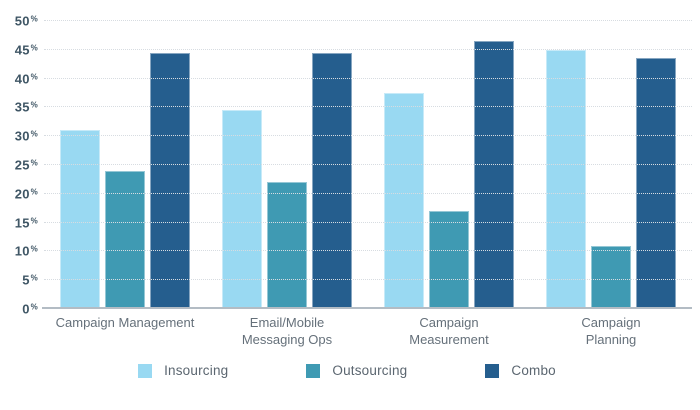  I want to click on y-tick-label-45: 45%, so click(26, 49).